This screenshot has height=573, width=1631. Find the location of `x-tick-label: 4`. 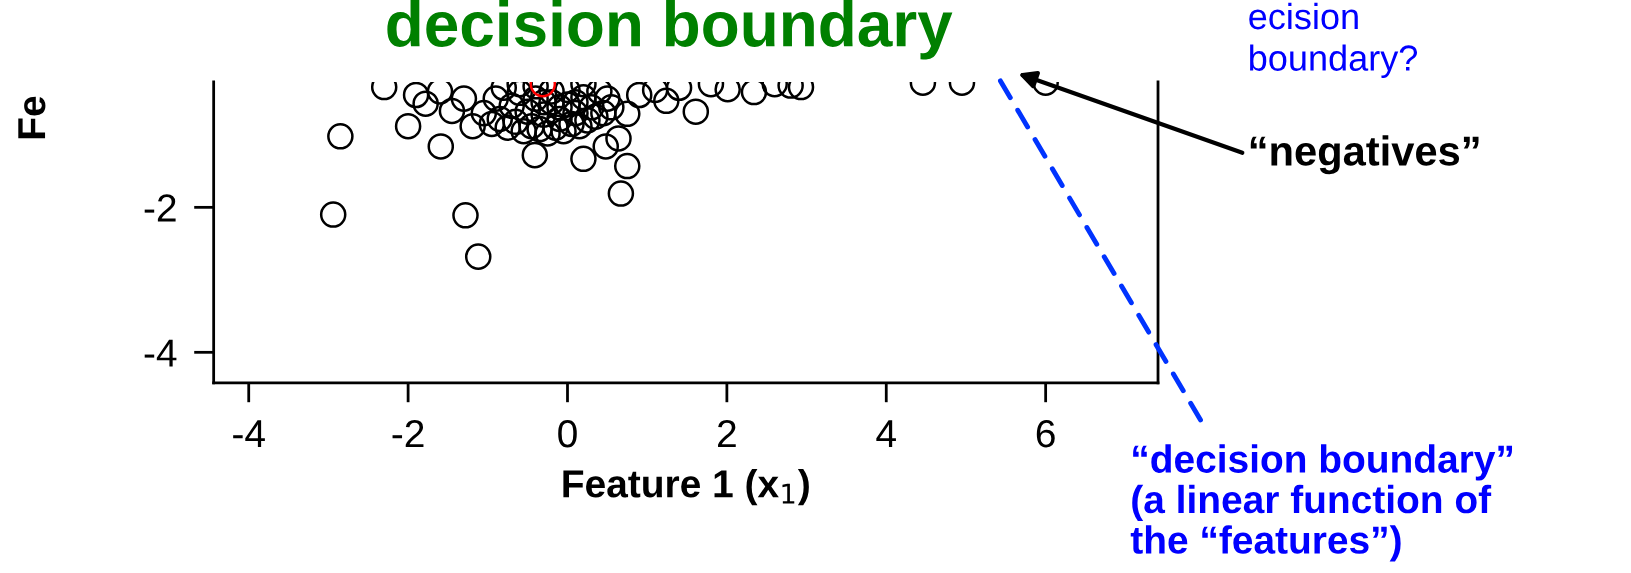

x-tick-label: 4 is located at coordinates (886, 434).